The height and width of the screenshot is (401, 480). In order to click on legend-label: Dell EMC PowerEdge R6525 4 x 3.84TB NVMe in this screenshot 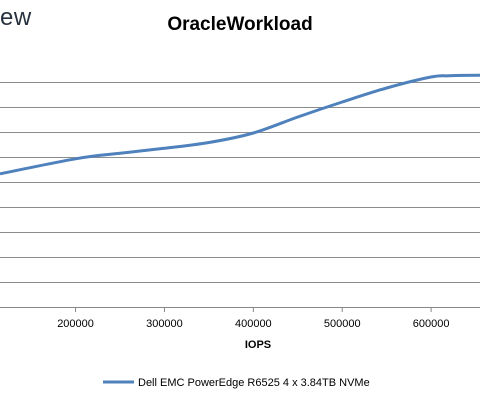, I will do `click(254, 383)`.